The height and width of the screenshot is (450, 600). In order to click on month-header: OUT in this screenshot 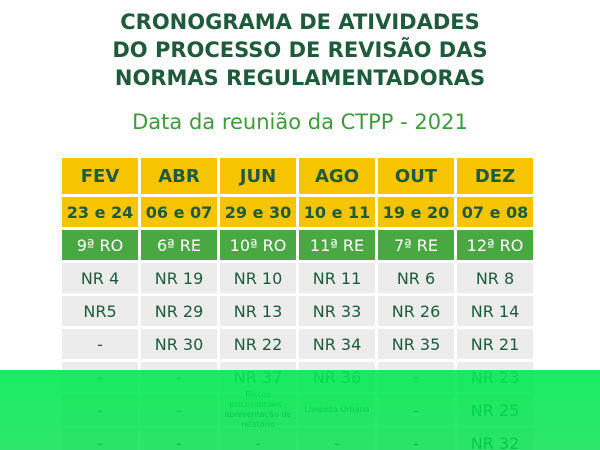, I will do `click(416, 176)`.